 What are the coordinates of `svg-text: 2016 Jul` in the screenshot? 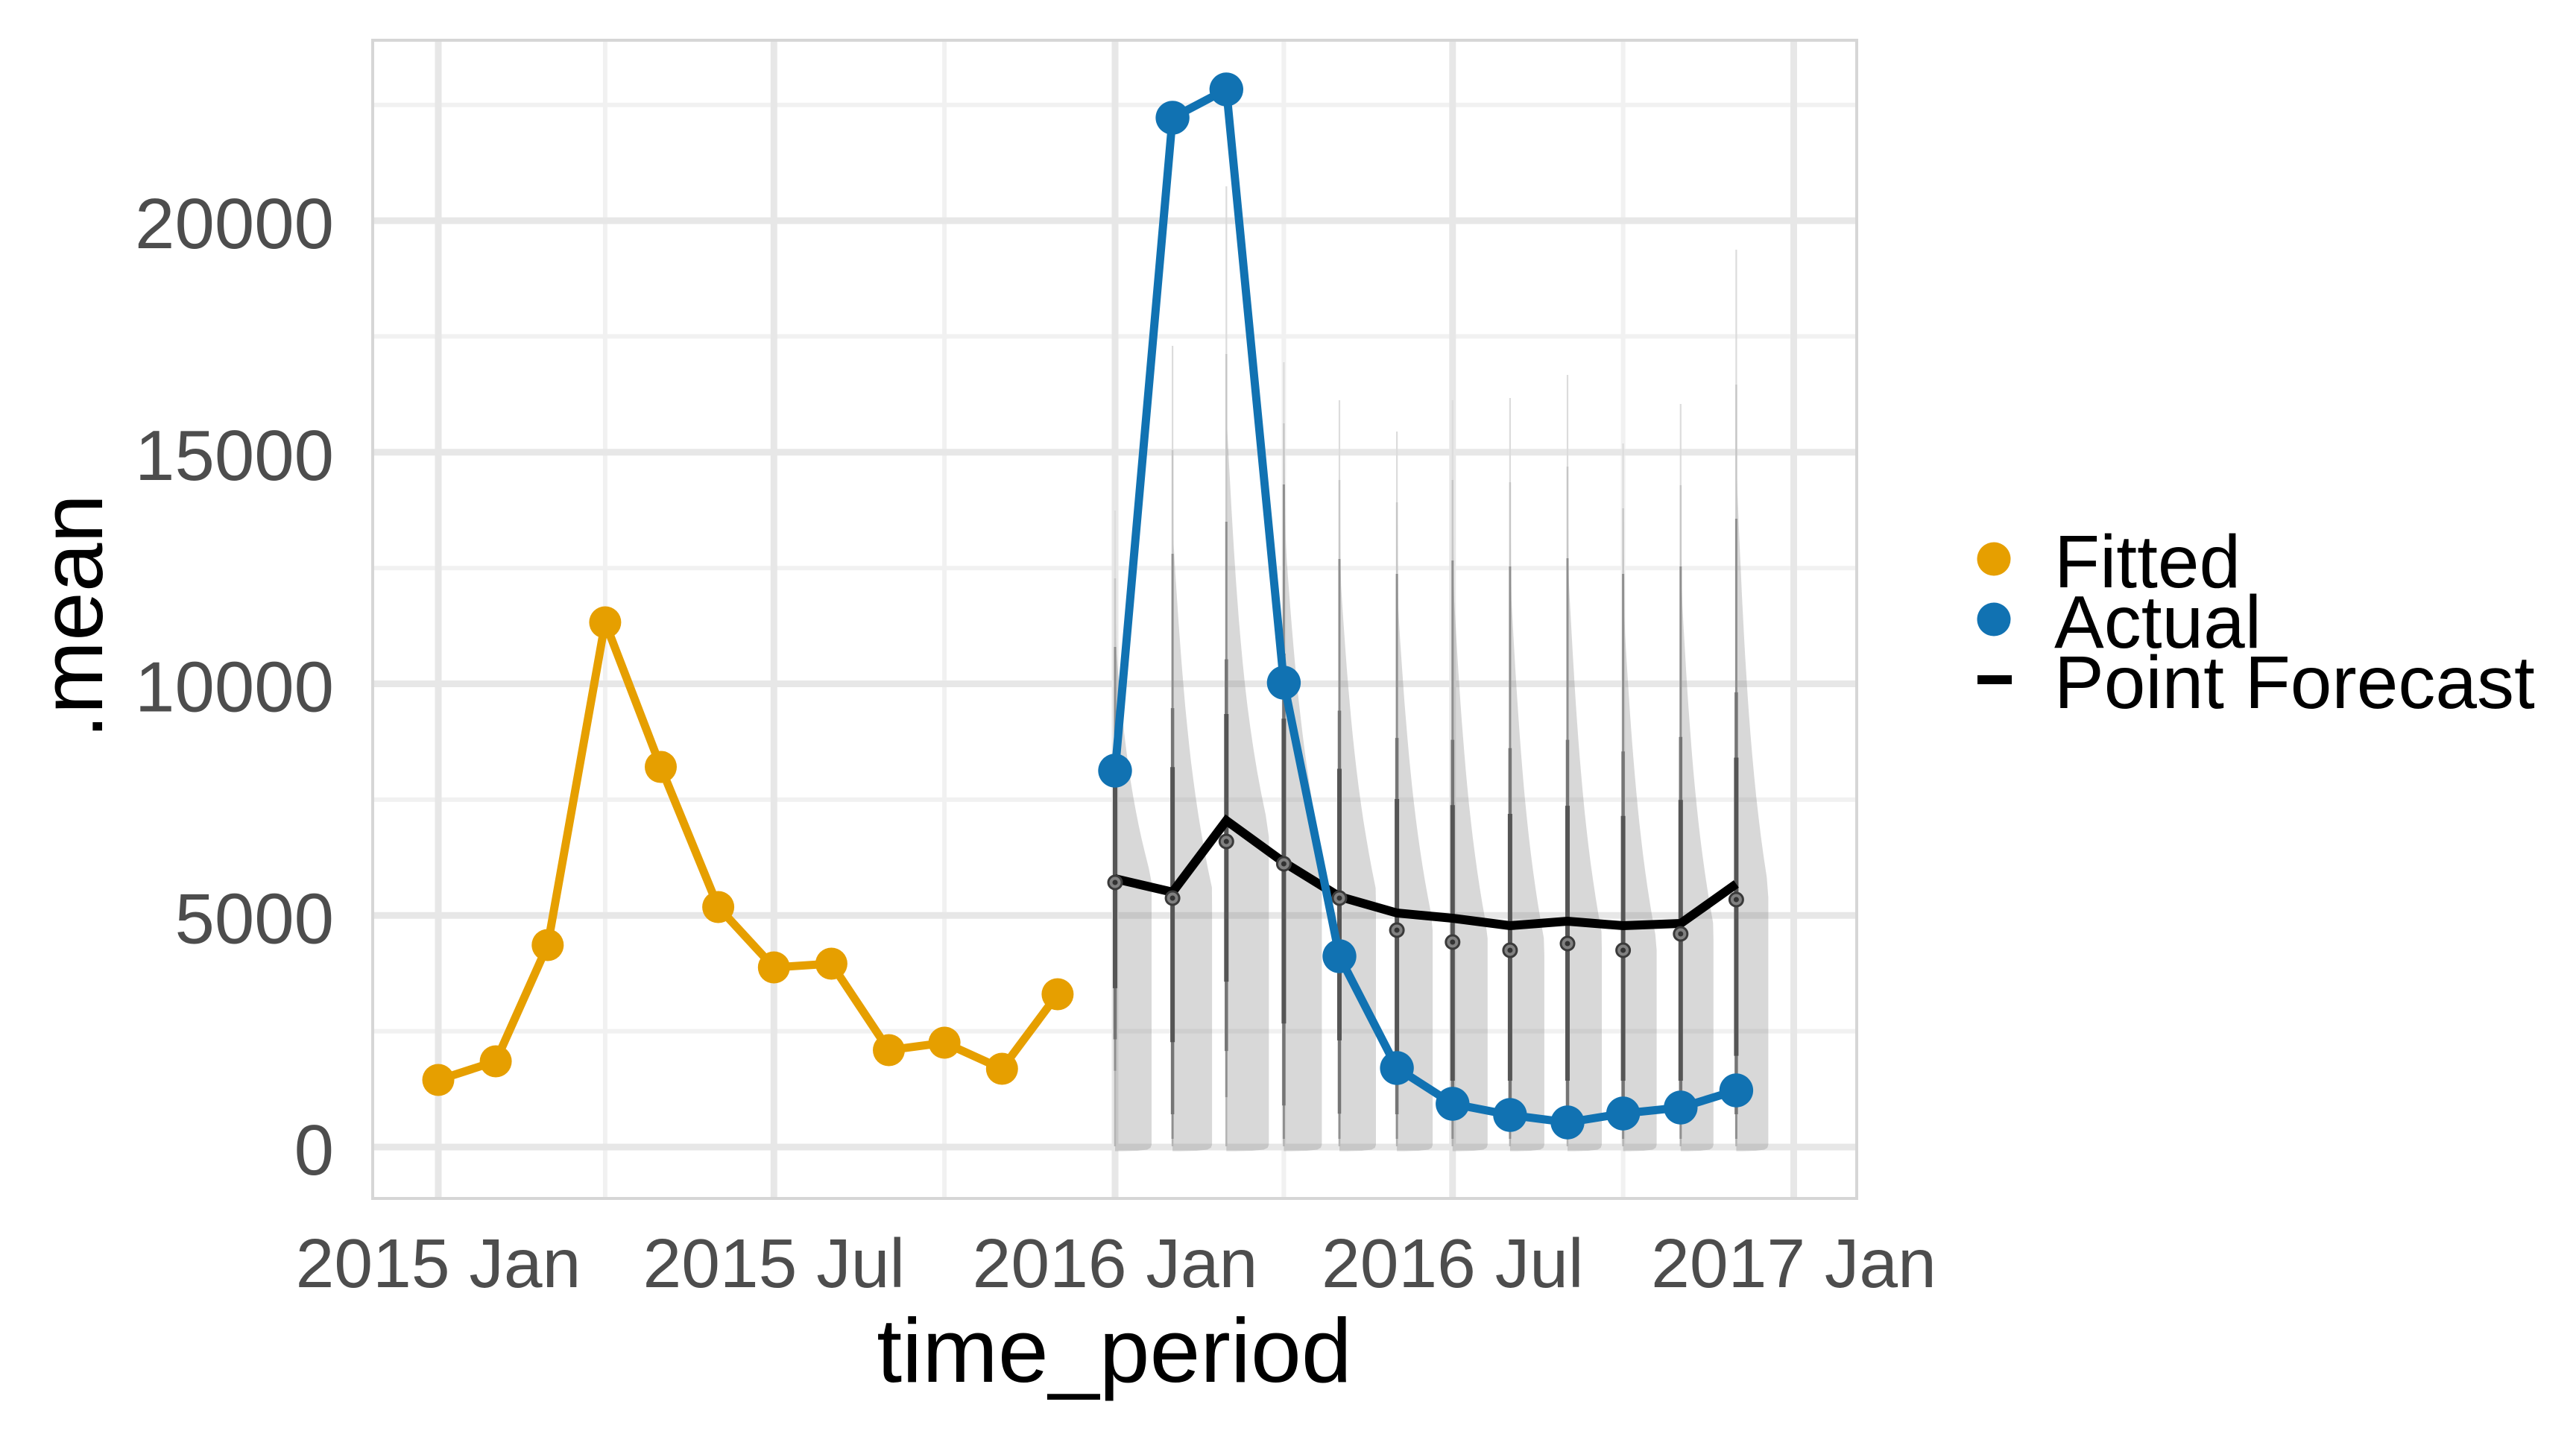 It's located at (1453, 1263).